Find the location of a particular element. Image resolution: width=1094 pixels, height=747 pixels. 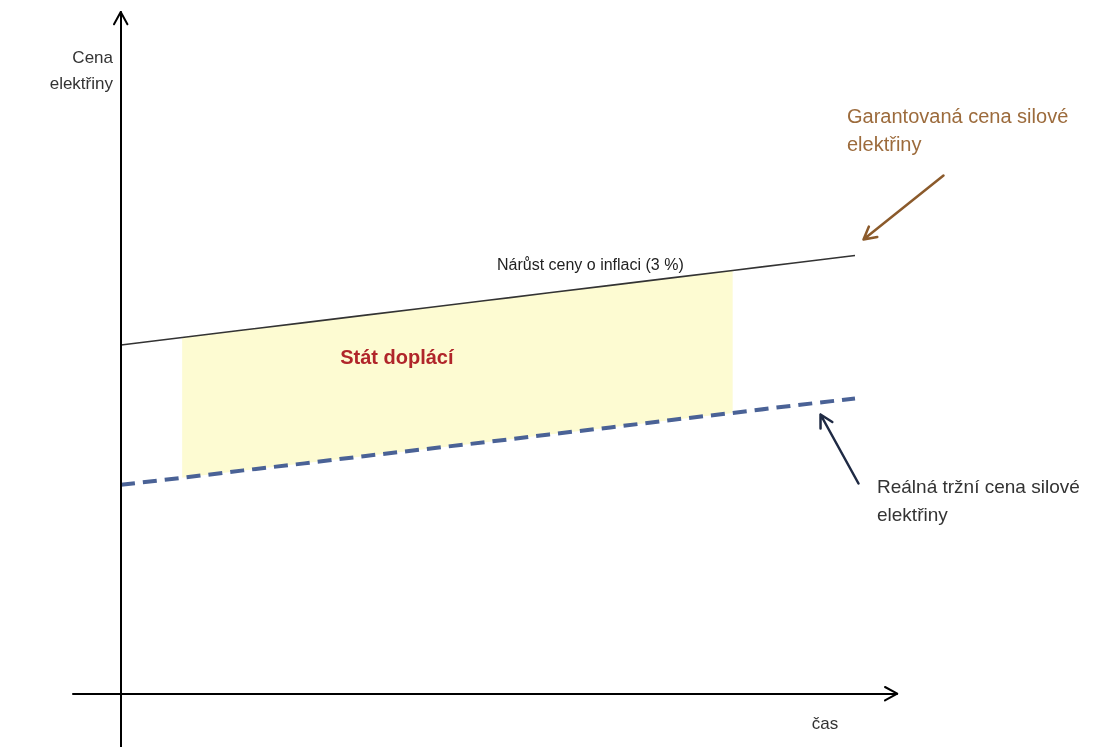

annotation: Nárůst ceny o inflaci (3 %) is located at coordinates (590, 264).